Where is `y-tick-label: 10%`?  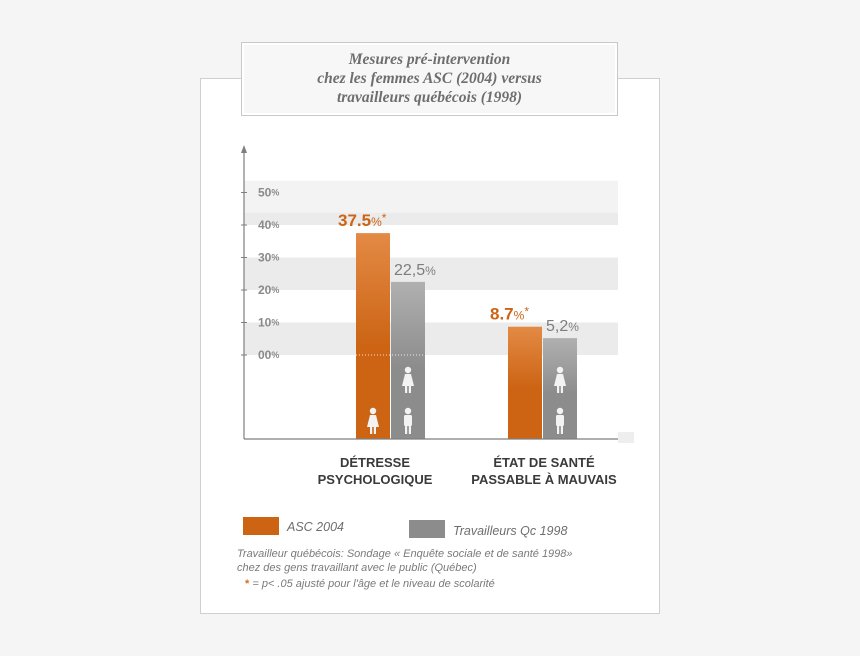
y-tick-label: 10% is located at coordinates (268, 323).